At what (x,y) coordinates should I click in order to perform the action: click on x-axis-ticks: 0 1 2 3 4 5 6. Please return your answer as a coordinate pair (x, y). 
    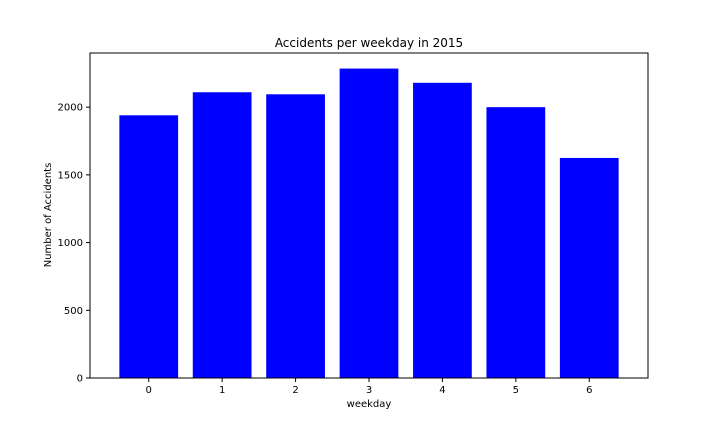
    Looking at the image, I should click on (369, 387).